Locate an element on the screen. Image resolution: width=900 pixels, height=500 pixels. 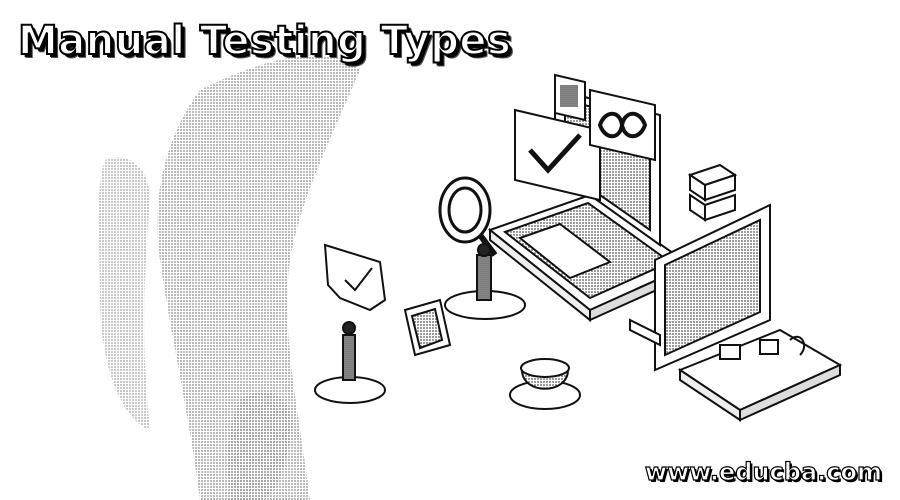
magnifier is located at coordinates (468, 216).